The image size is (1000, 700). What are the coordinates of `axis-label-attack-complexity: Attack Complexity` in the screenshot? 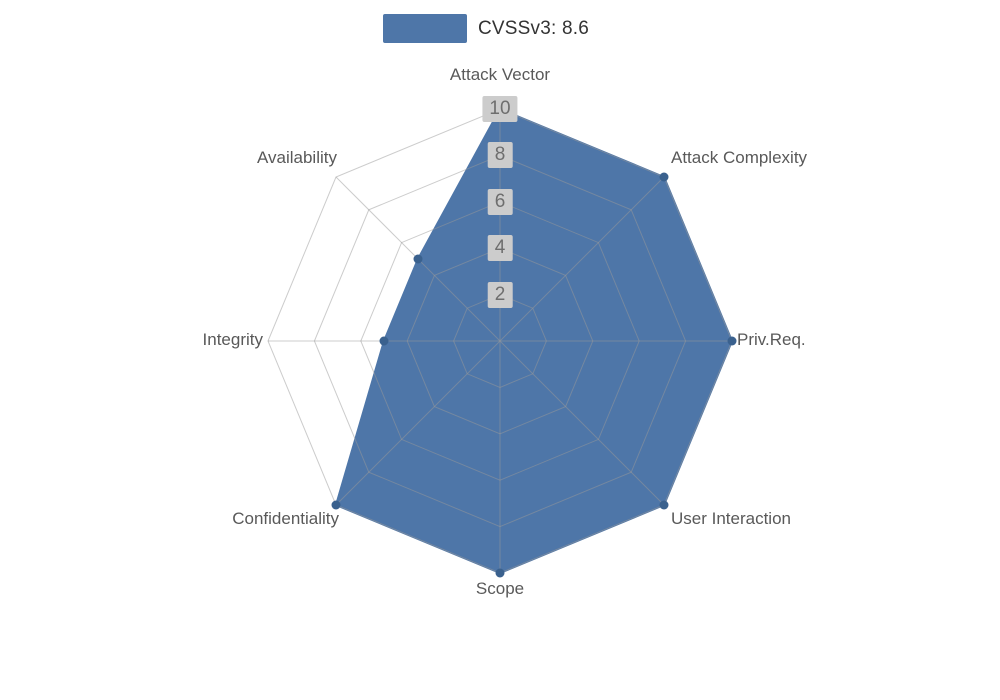 It's located at (739, 157).